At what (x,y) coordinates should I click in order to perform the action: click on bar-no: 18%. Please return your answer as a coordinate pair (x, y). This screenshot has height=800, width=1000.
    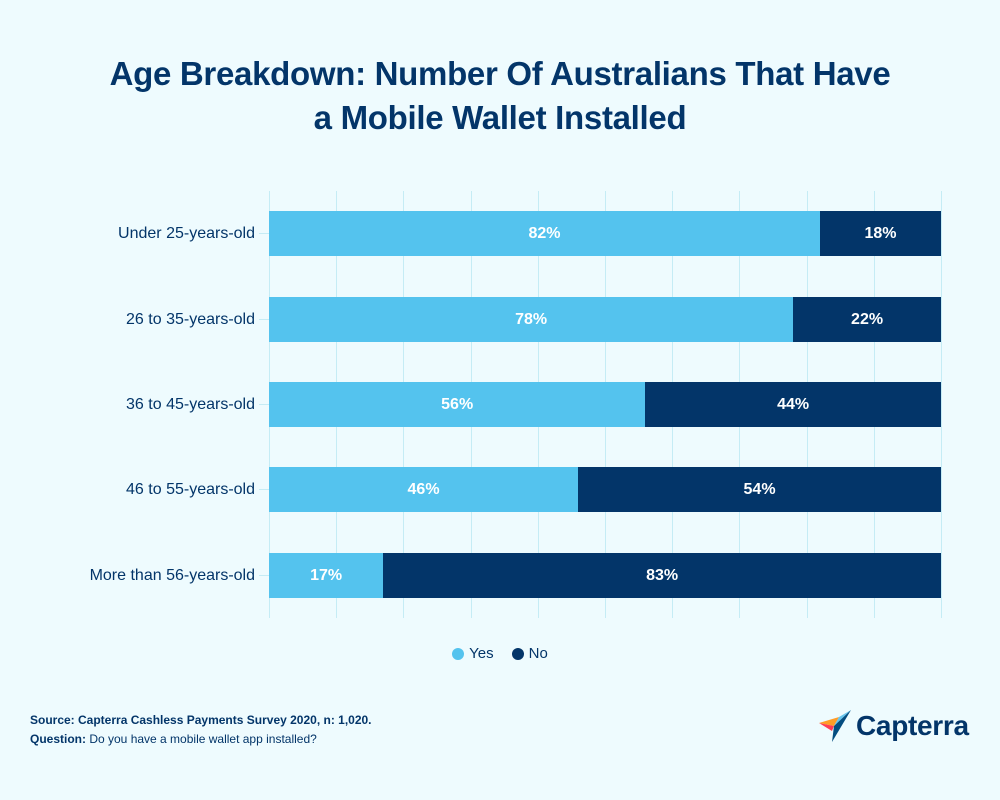
    Looking at the image, I should click on (880, 233).